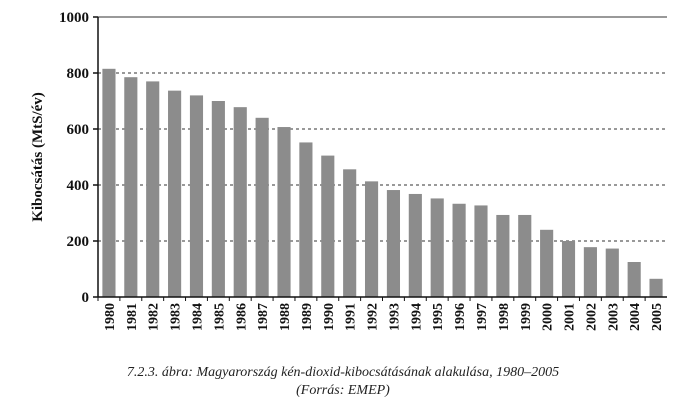 This screenshot has width=686, height=409. Describe the element at coordinates (657, 317) in the screenshot. I see `x-tick-label: 2005` at that location.